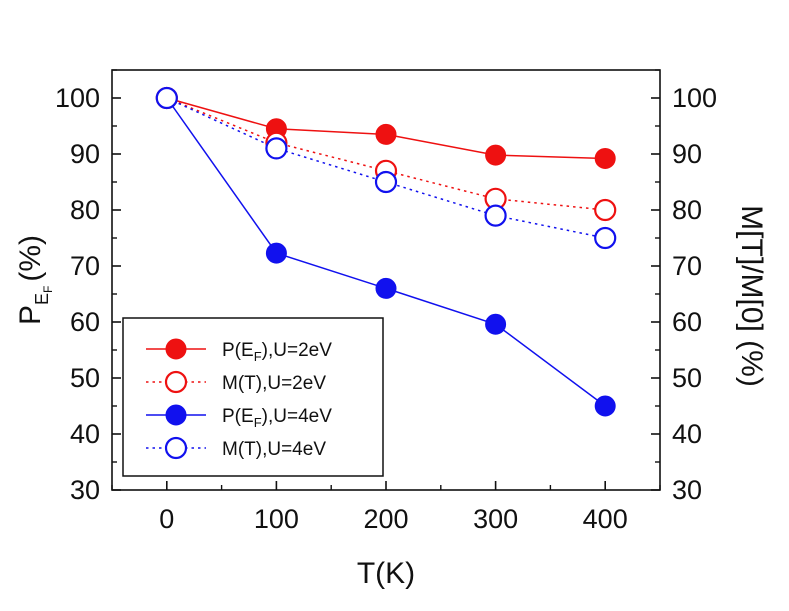 Image resolution: width=789 pixels, height=611 pixels. What do you see at coordinates (385, 519) in the screenshot?
I see `x-tick-label: 200` at bounding box center [385, 519].